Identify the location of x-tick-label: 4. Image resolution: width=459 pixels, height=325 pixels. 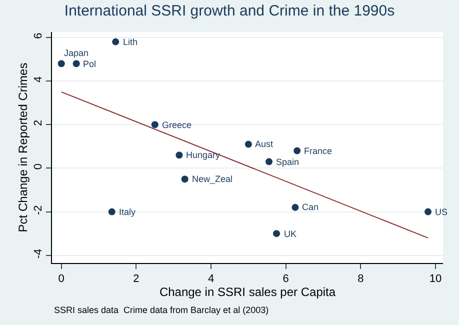
(211, 279).